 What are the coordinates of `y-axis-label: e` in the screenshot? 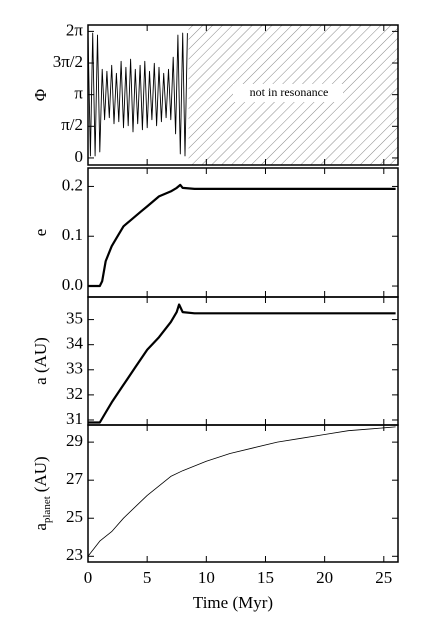 It's located at (40, 233).